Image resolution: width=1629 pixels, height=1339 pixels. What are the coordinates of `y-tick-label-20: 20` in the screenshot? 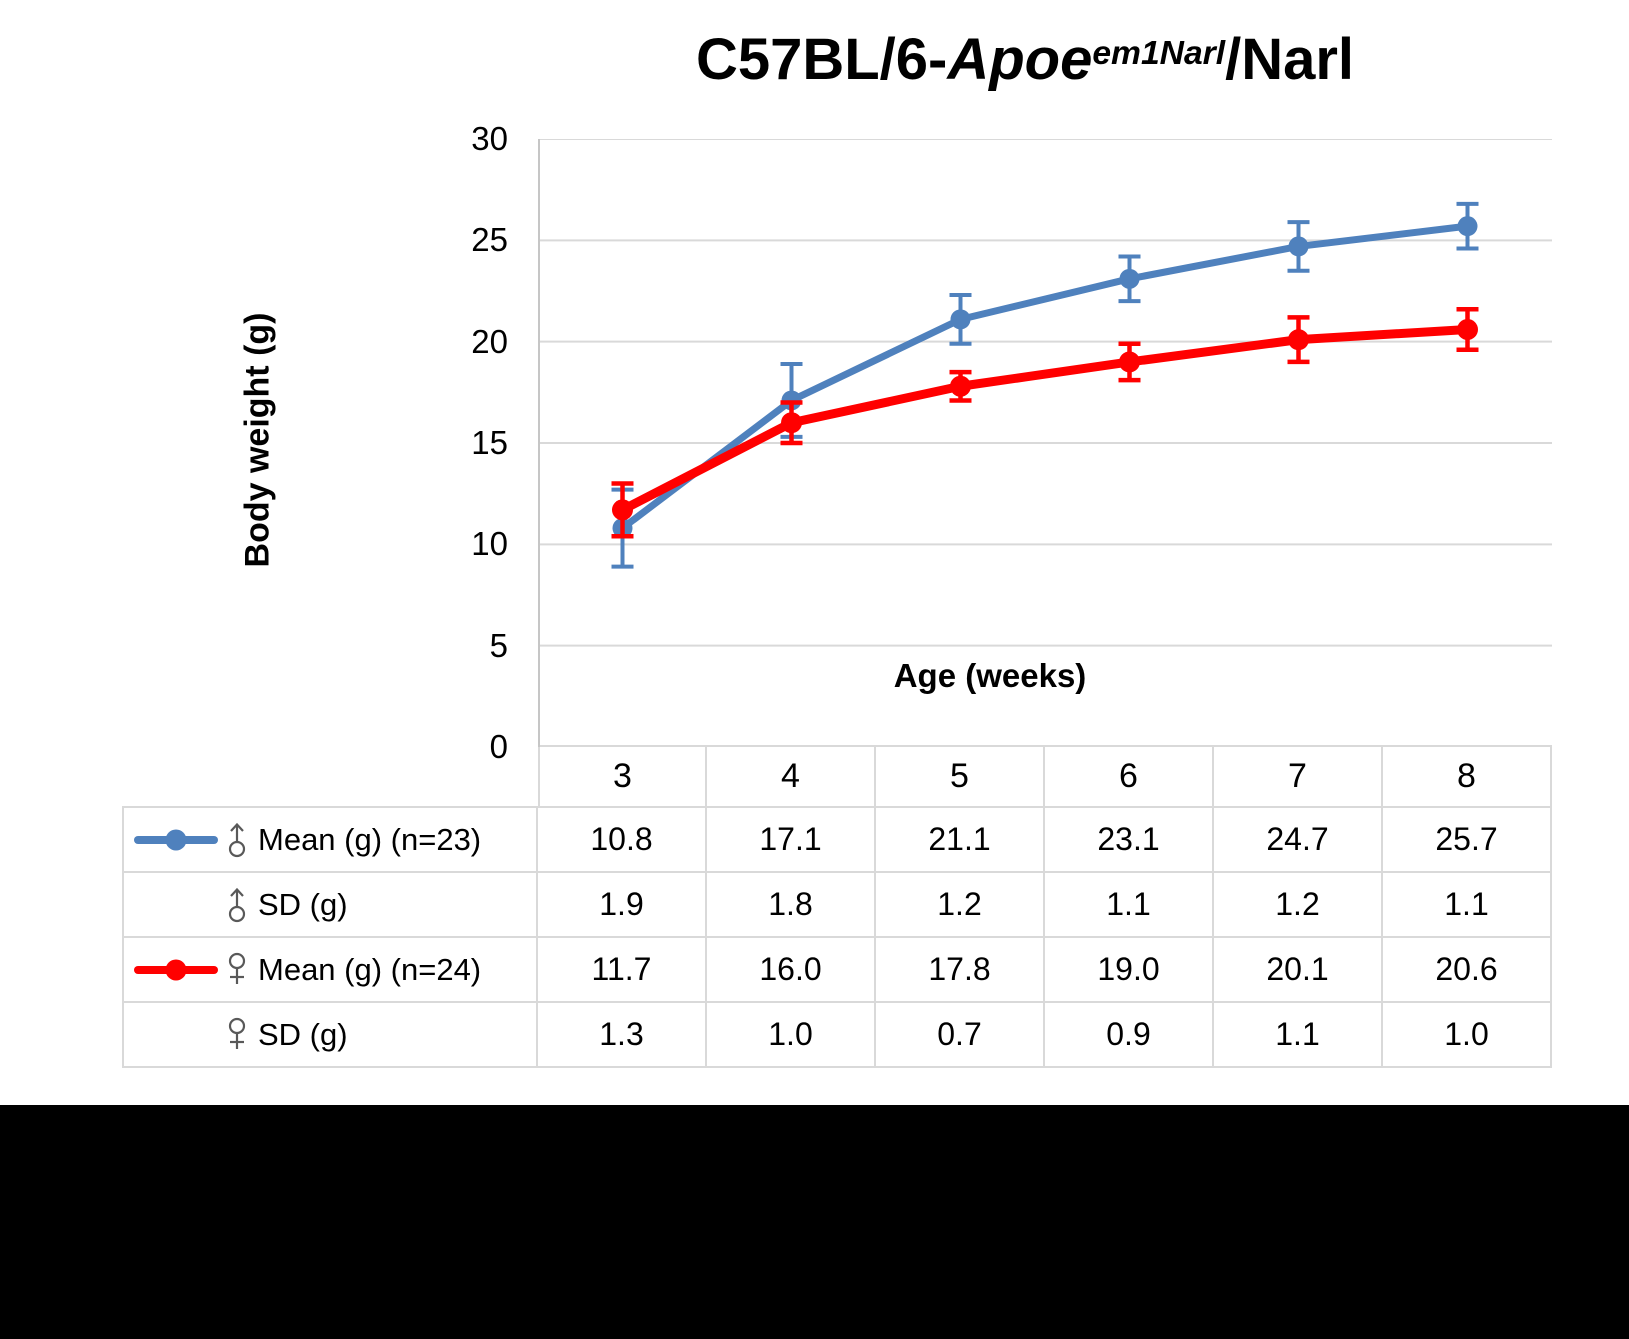 It's located at (489, 341).